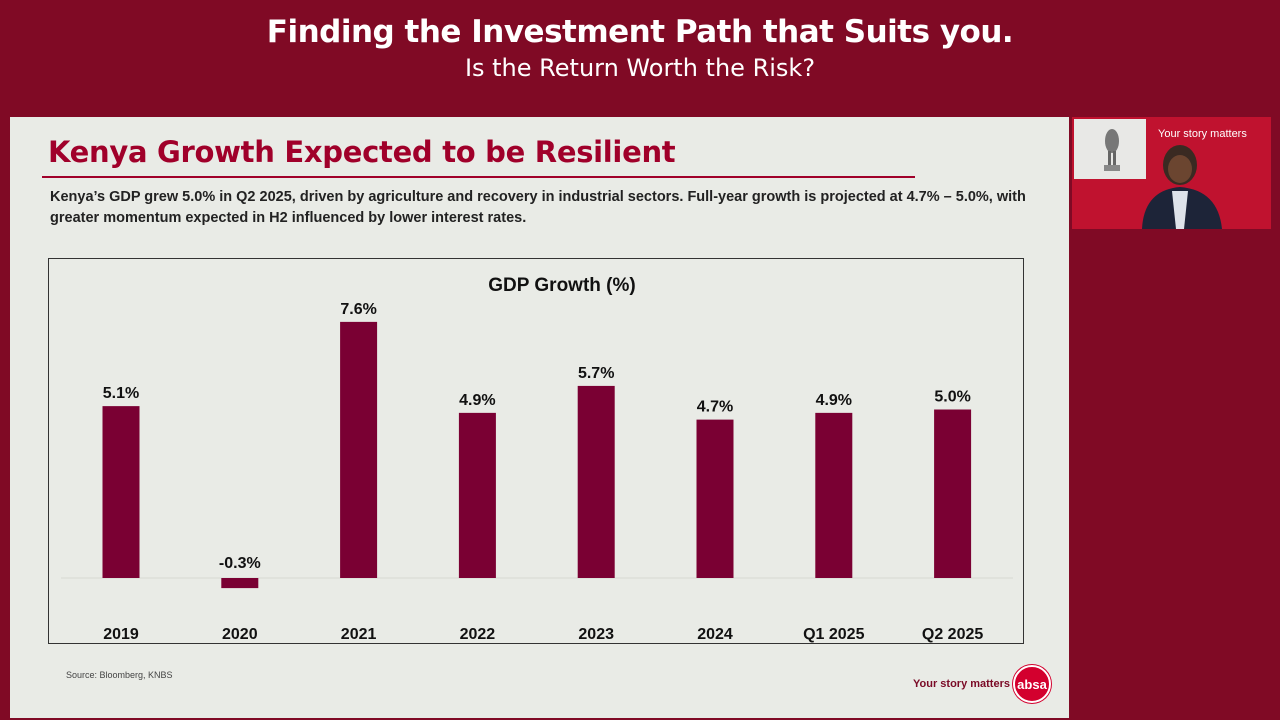  I want to click on artwork-image, so click(1110, 149).